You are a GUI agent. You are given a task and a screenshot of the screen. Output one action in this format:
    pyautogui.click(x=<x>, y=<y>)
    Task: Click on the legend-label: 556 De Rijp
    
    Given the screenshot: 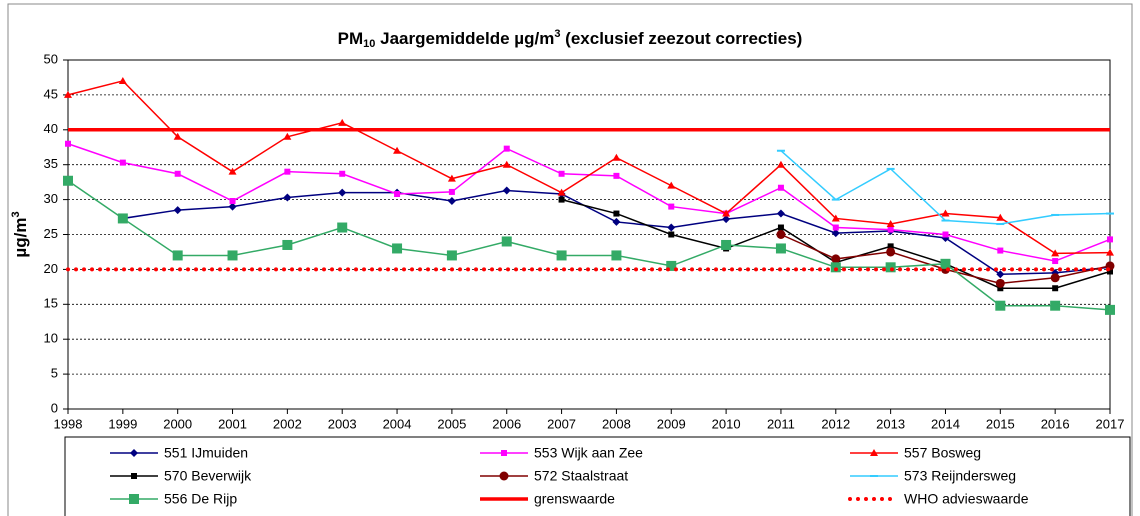 What is the action you would take?
    pyautogui.click(x=200, y=499)
    